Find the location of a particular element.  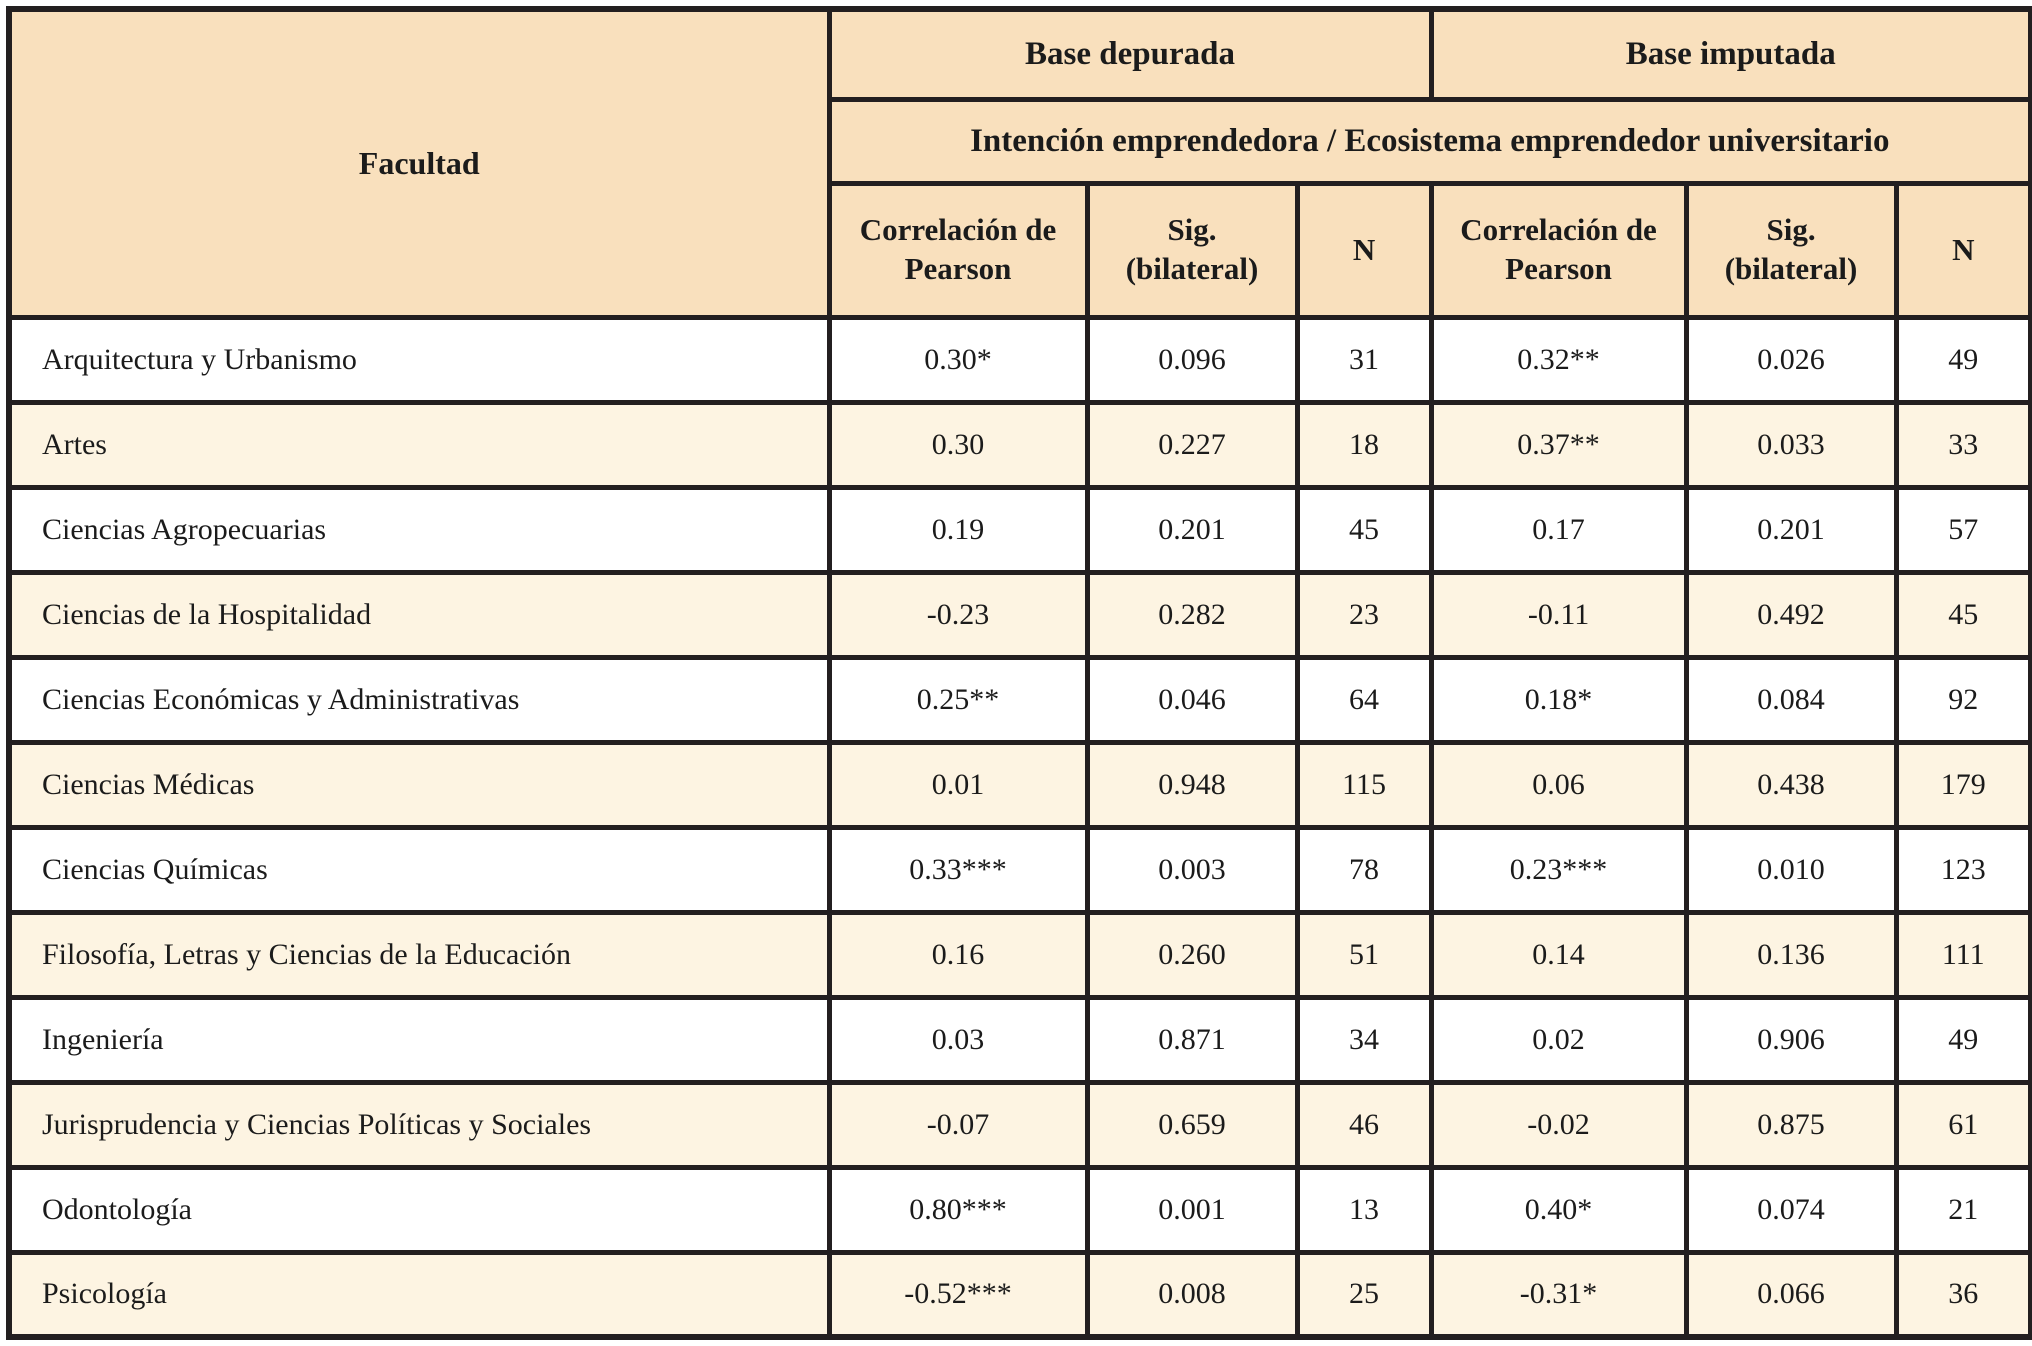

pearson-imputada-value: -0.02 is located at coordinates (1558, 1124).